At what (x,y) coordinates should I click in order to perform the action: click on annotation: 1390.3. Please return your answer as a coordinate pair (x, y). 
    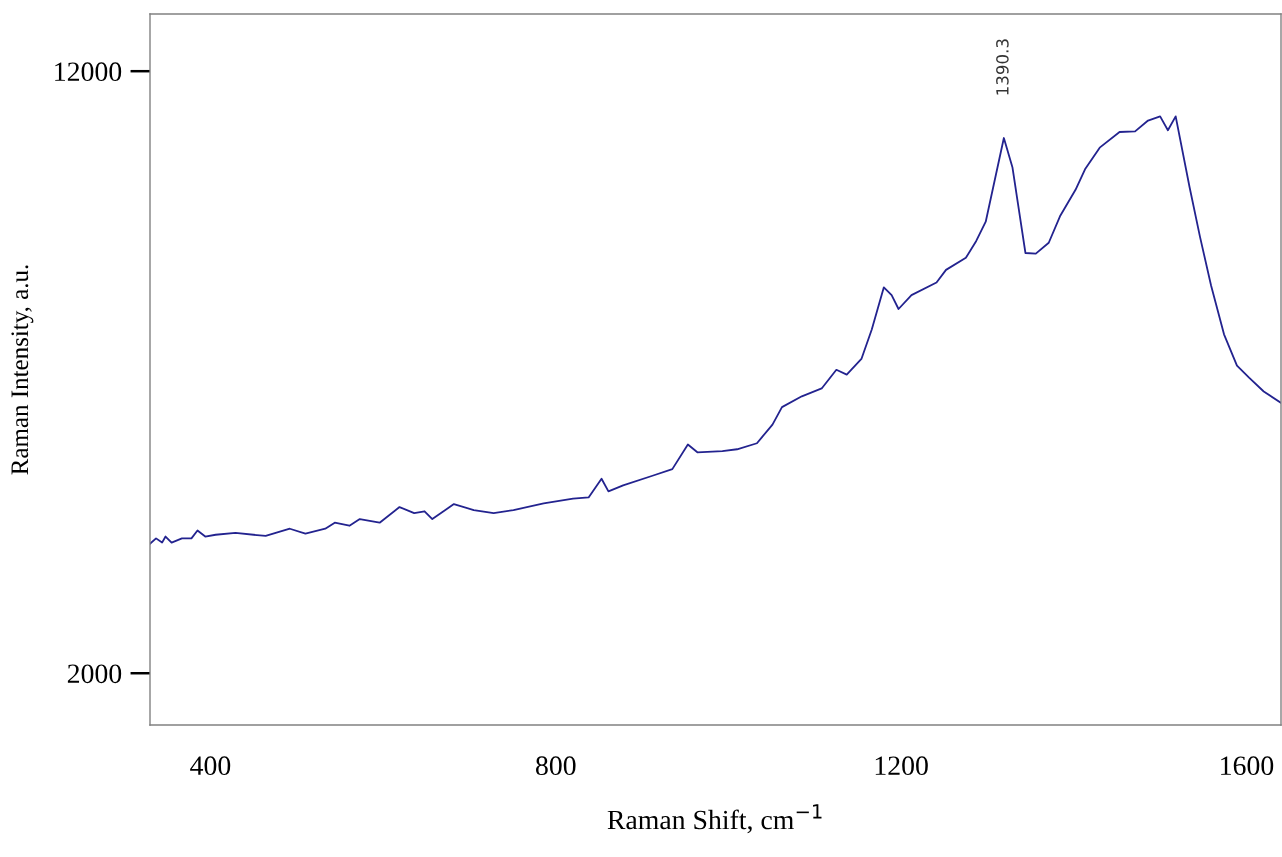
    Looking at the image, I should click on (1002, 67).